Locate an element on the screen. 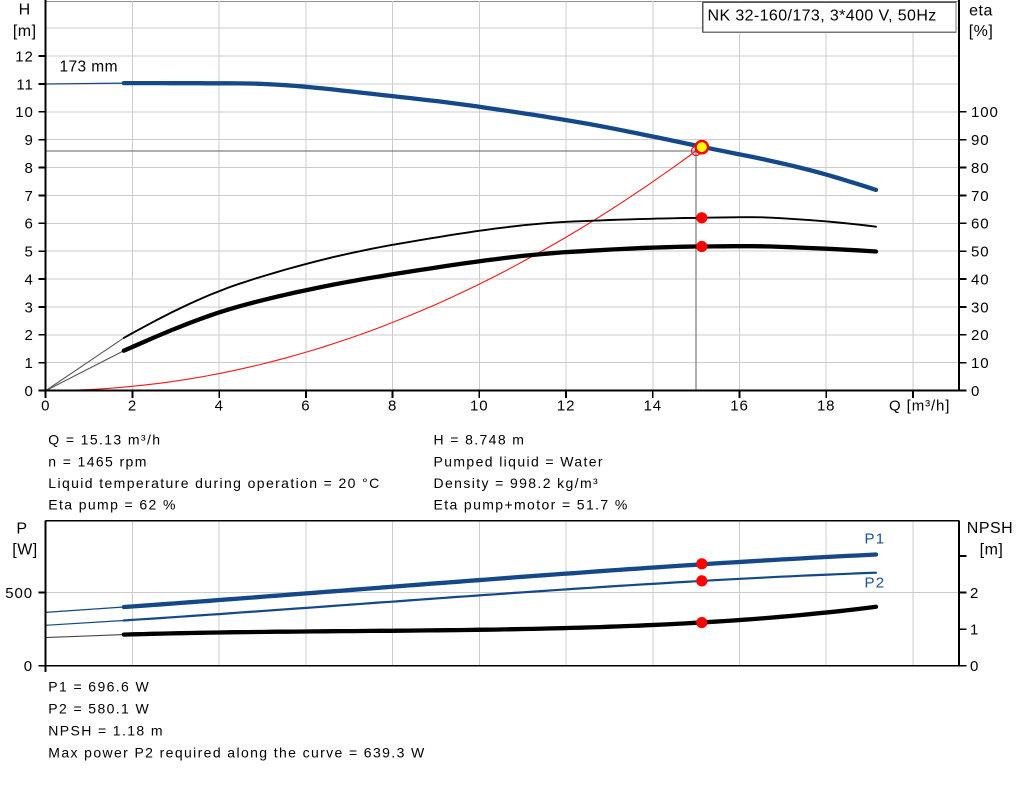  svg-text: 173 mm is located at coordinates (89, 67).